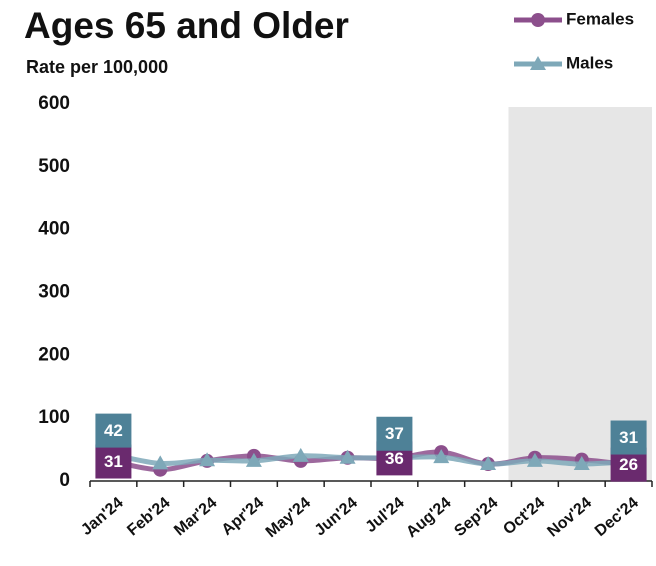  I want to click on y-tick-label: 400, so click(54, 229).